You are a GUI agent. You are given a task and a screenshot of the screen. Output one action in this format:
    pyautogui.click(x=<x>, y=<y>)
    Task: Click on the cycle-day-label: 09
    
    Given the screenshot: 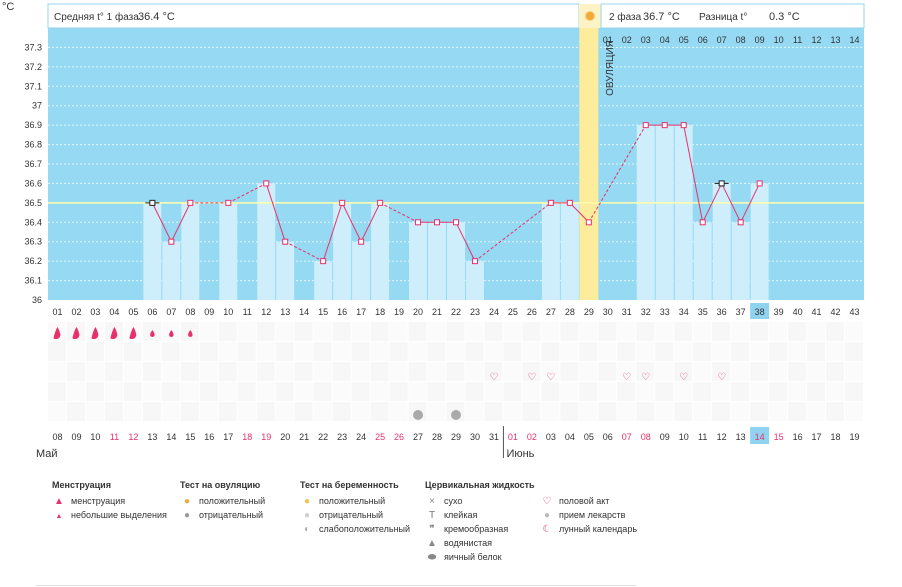 What is the action you would take?
    pyautogui.click(x=209, y=312)
    